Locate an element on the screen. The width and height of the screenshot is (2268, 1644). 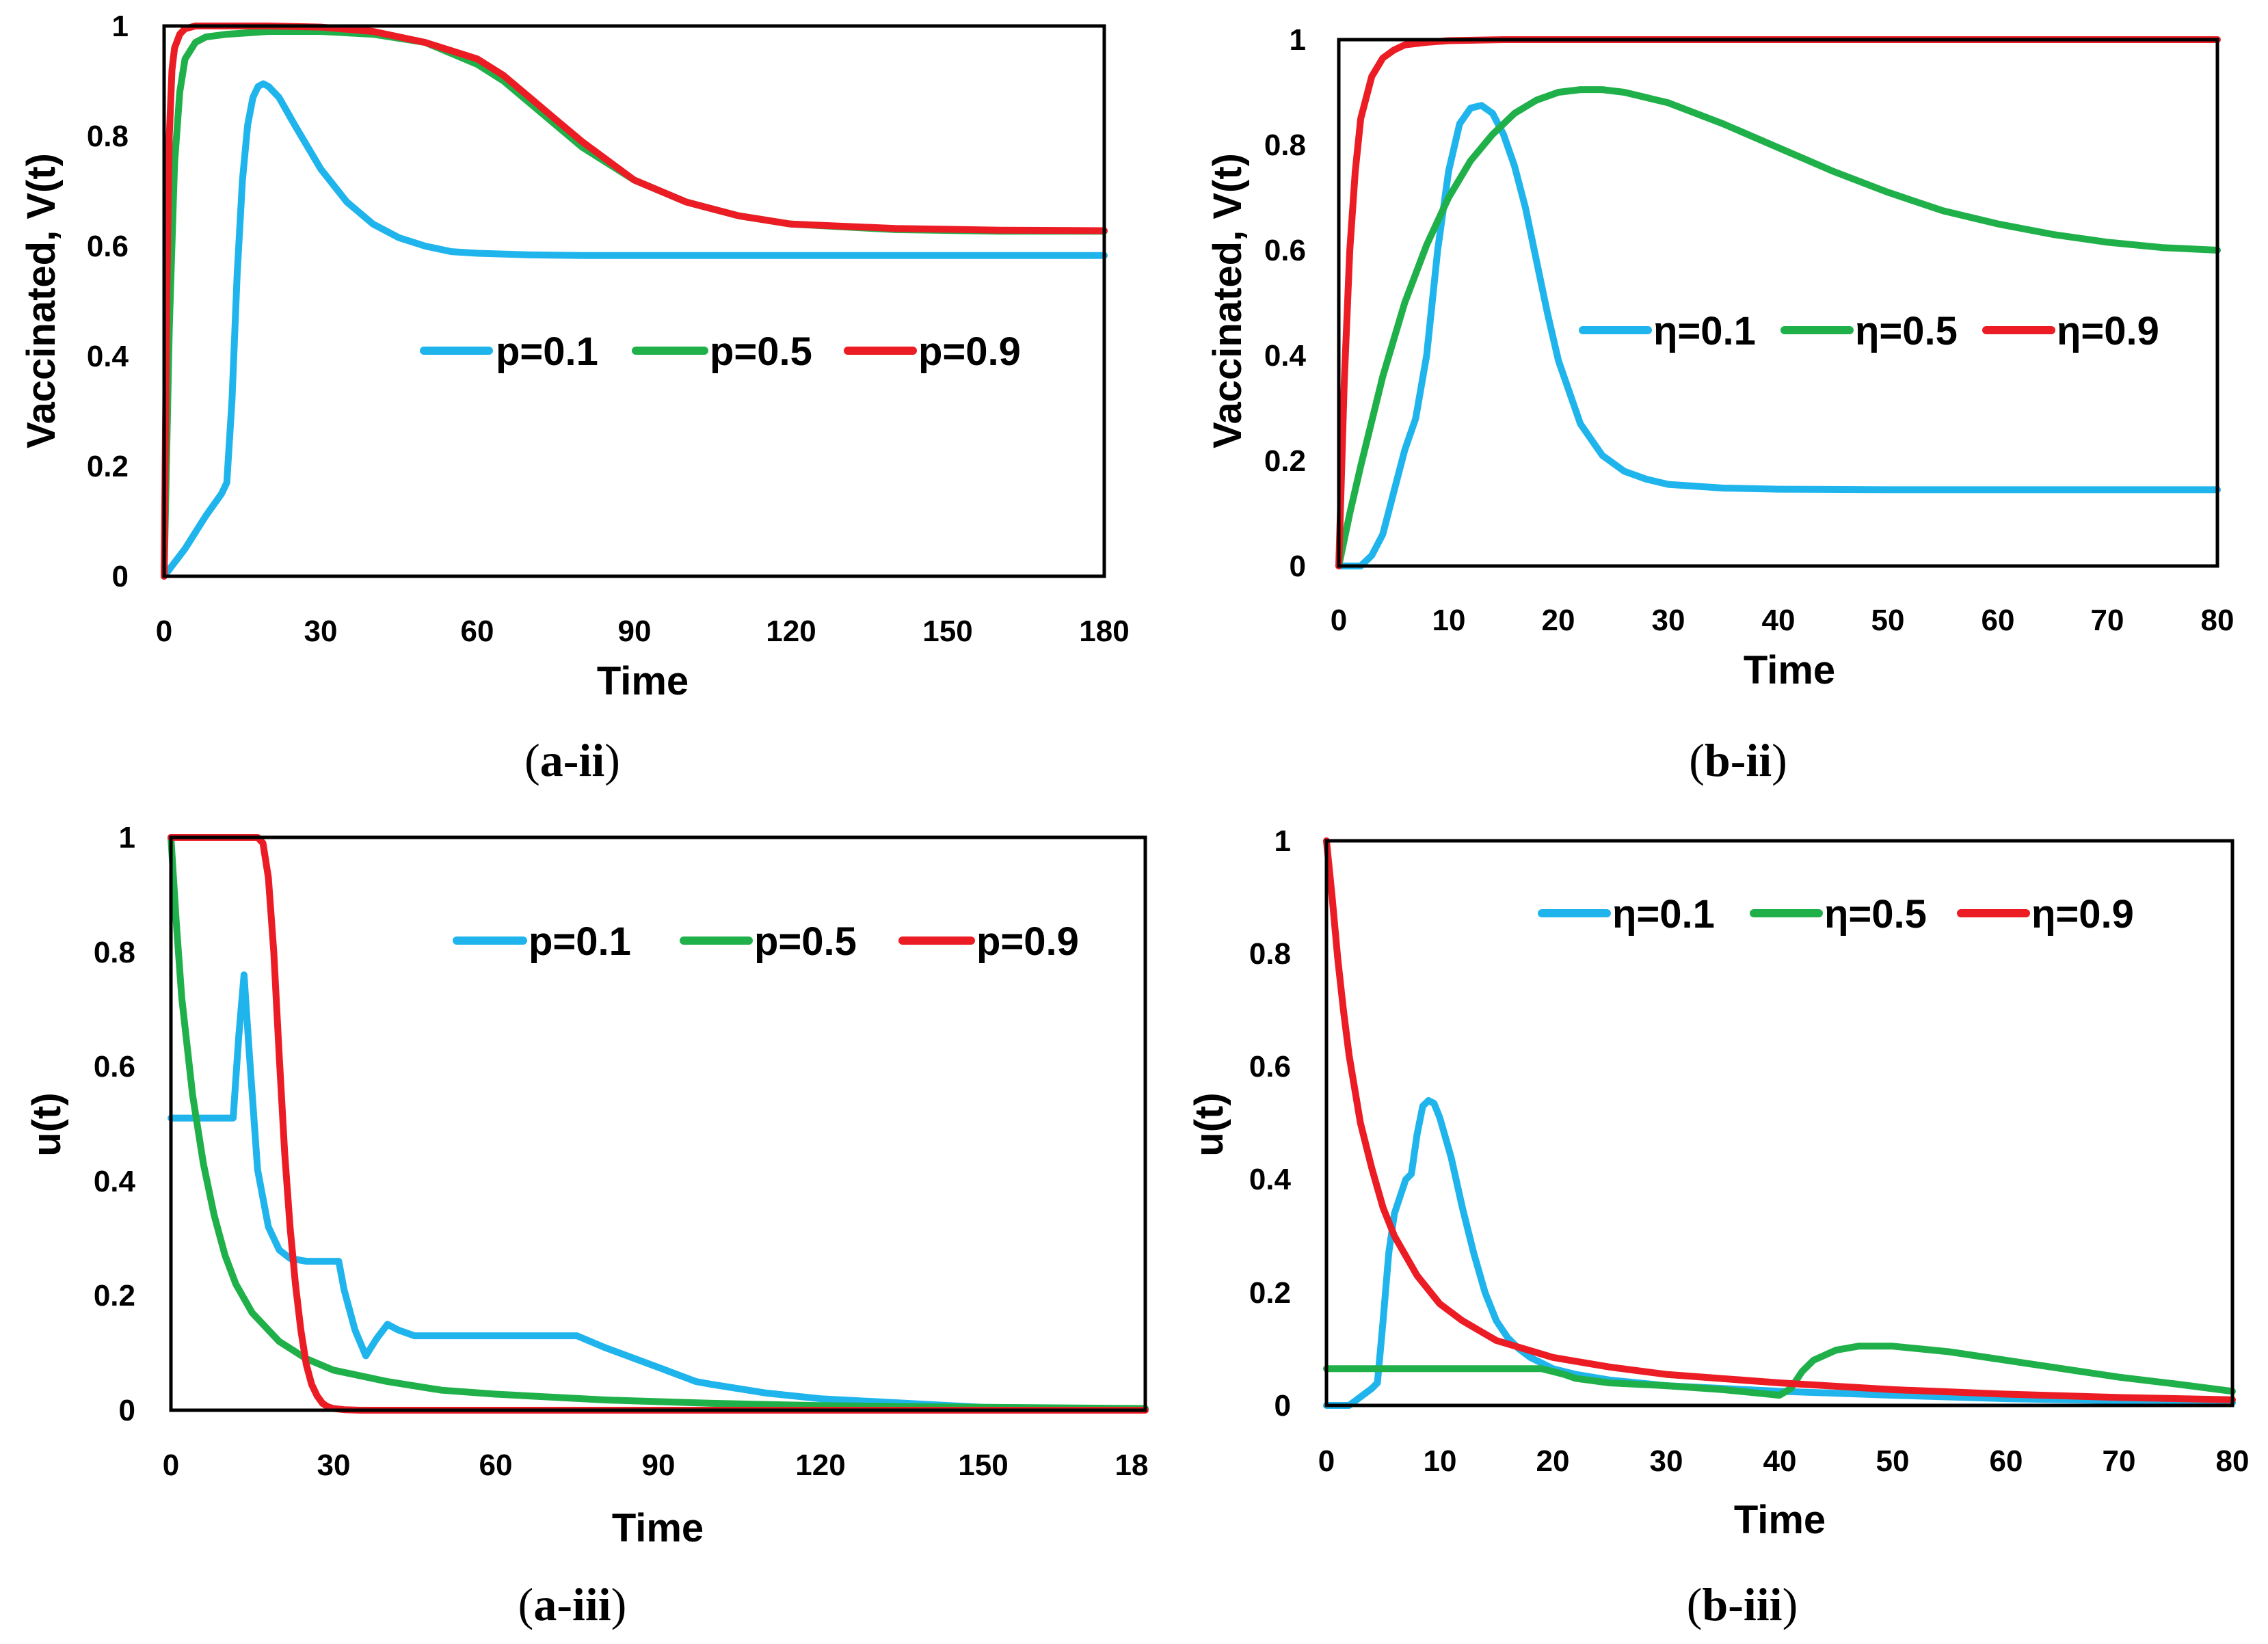
panel-label: (b-ii) is located at coordinates (1738, 760).